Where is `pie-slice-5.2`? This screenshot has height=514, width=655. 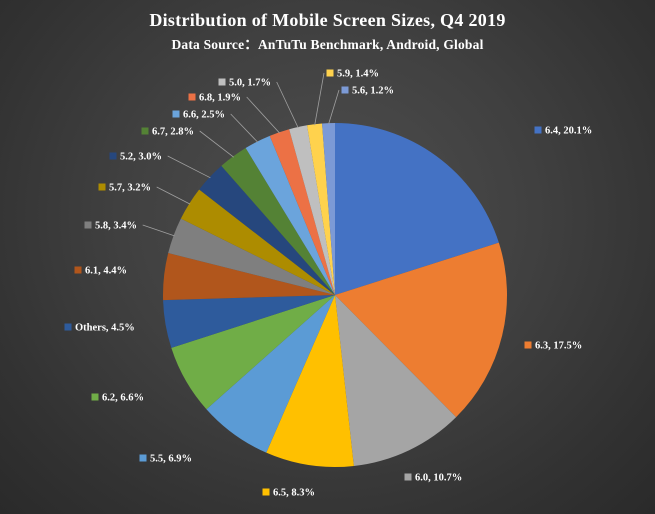
pie-slice-5.2 is located at coordinates (267, 230).